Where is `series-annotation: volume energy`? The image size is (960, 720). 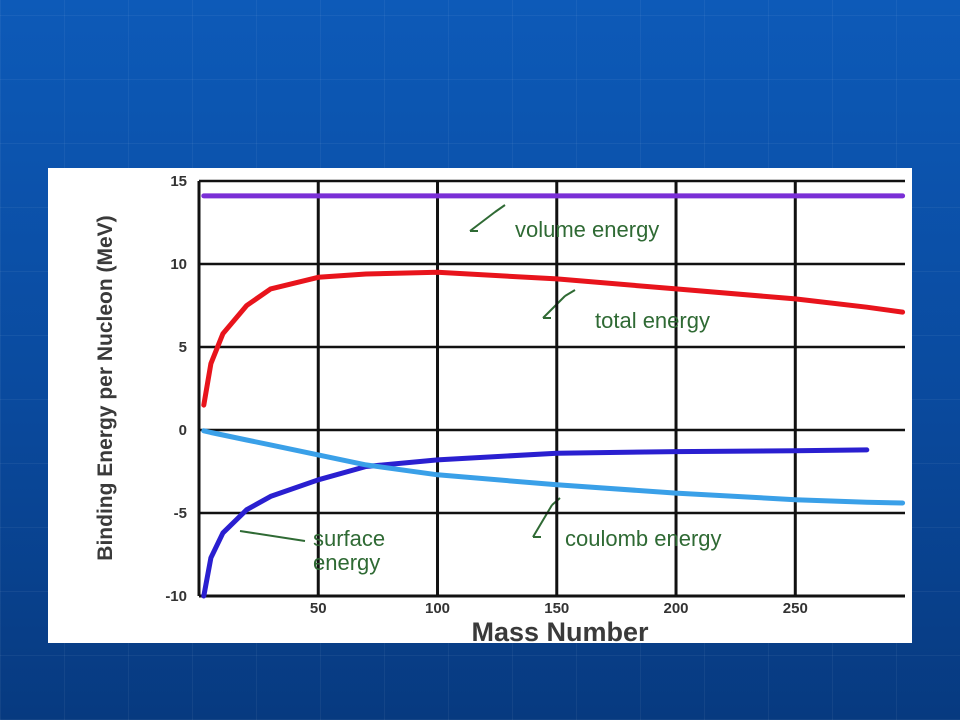 series-annotation: volume energy is located at coordinates (587, 229).